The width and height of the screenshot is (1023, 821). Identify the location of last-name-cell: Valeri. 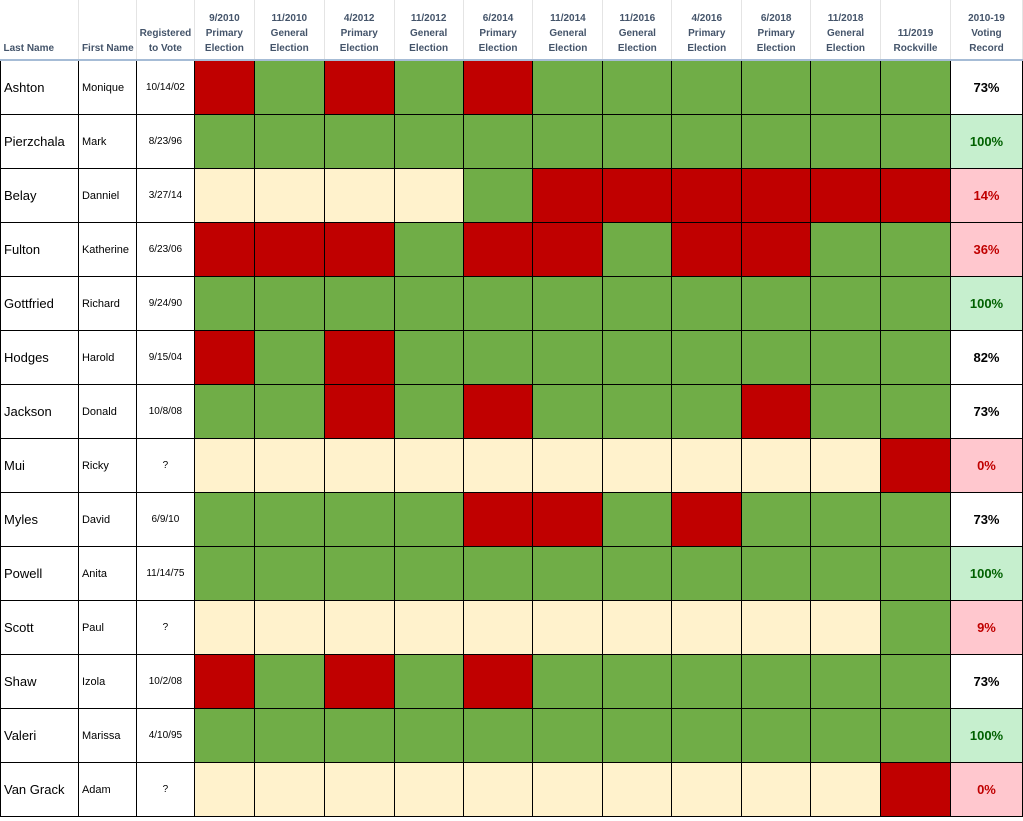
(39, 735).